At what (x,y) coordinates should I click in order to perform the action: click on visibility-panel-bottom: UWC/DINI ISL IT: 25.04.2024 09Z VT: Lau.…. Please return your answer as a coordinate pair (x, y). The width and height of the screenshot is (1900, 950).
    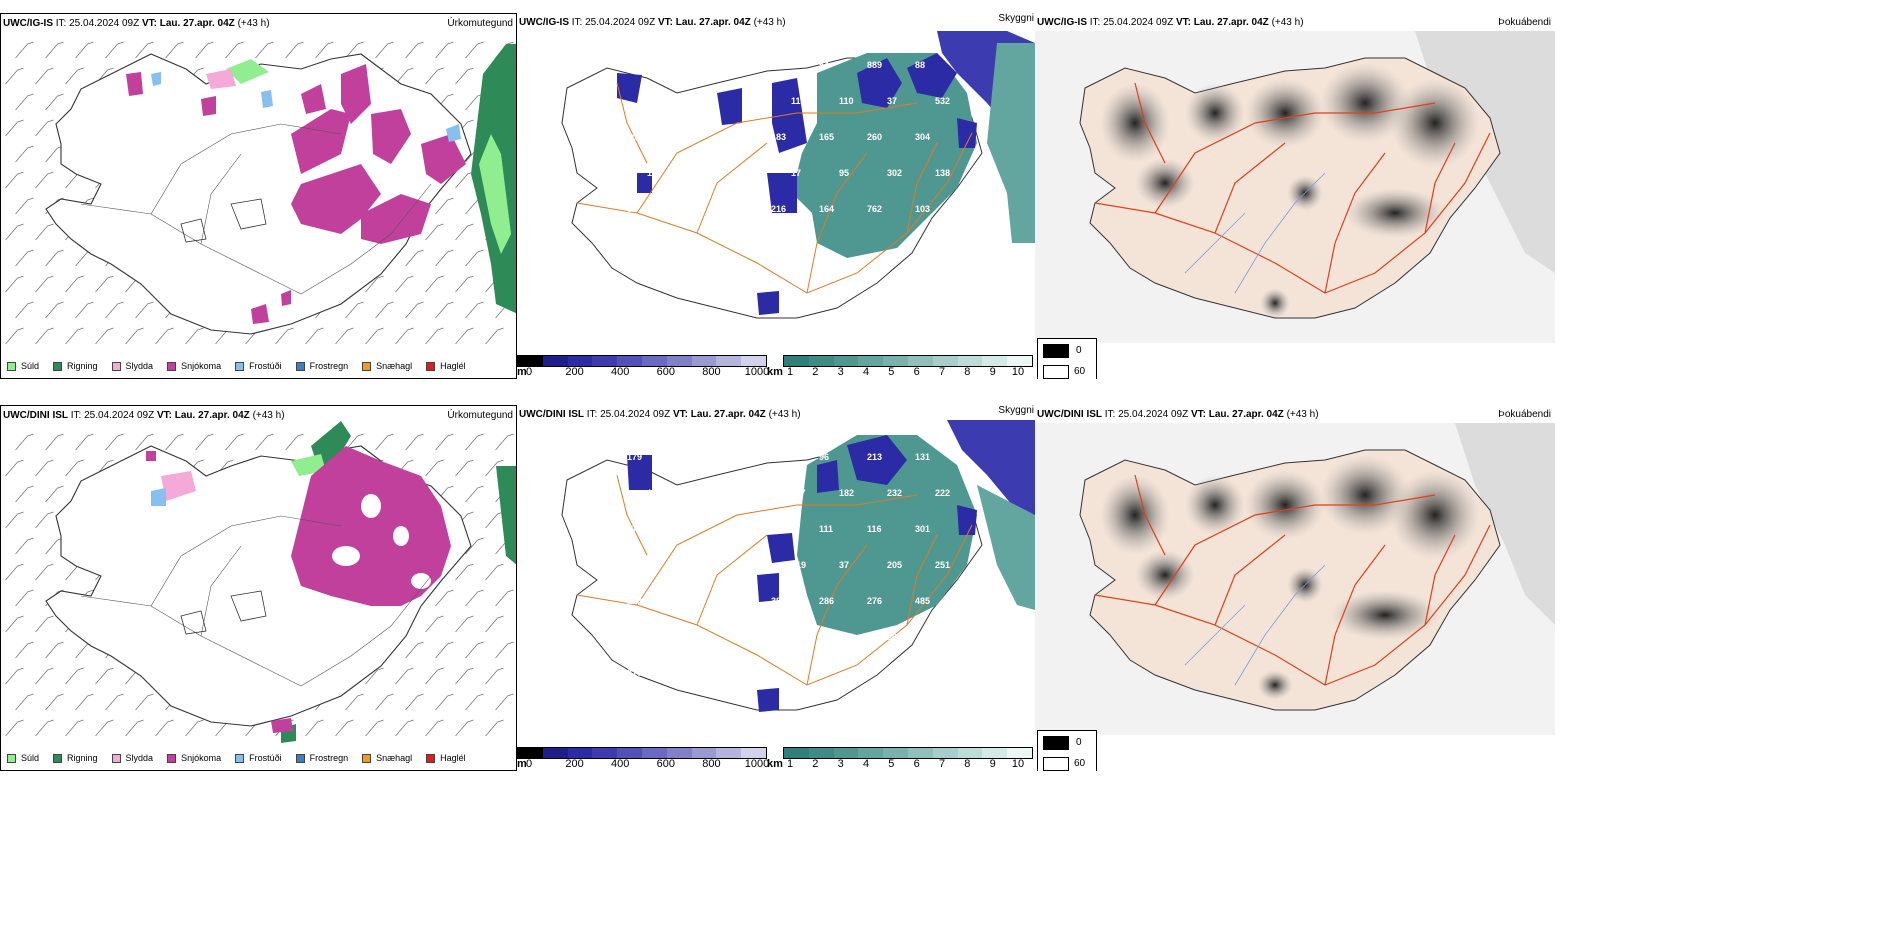
    Looking at the image, I should click on (776, 588).